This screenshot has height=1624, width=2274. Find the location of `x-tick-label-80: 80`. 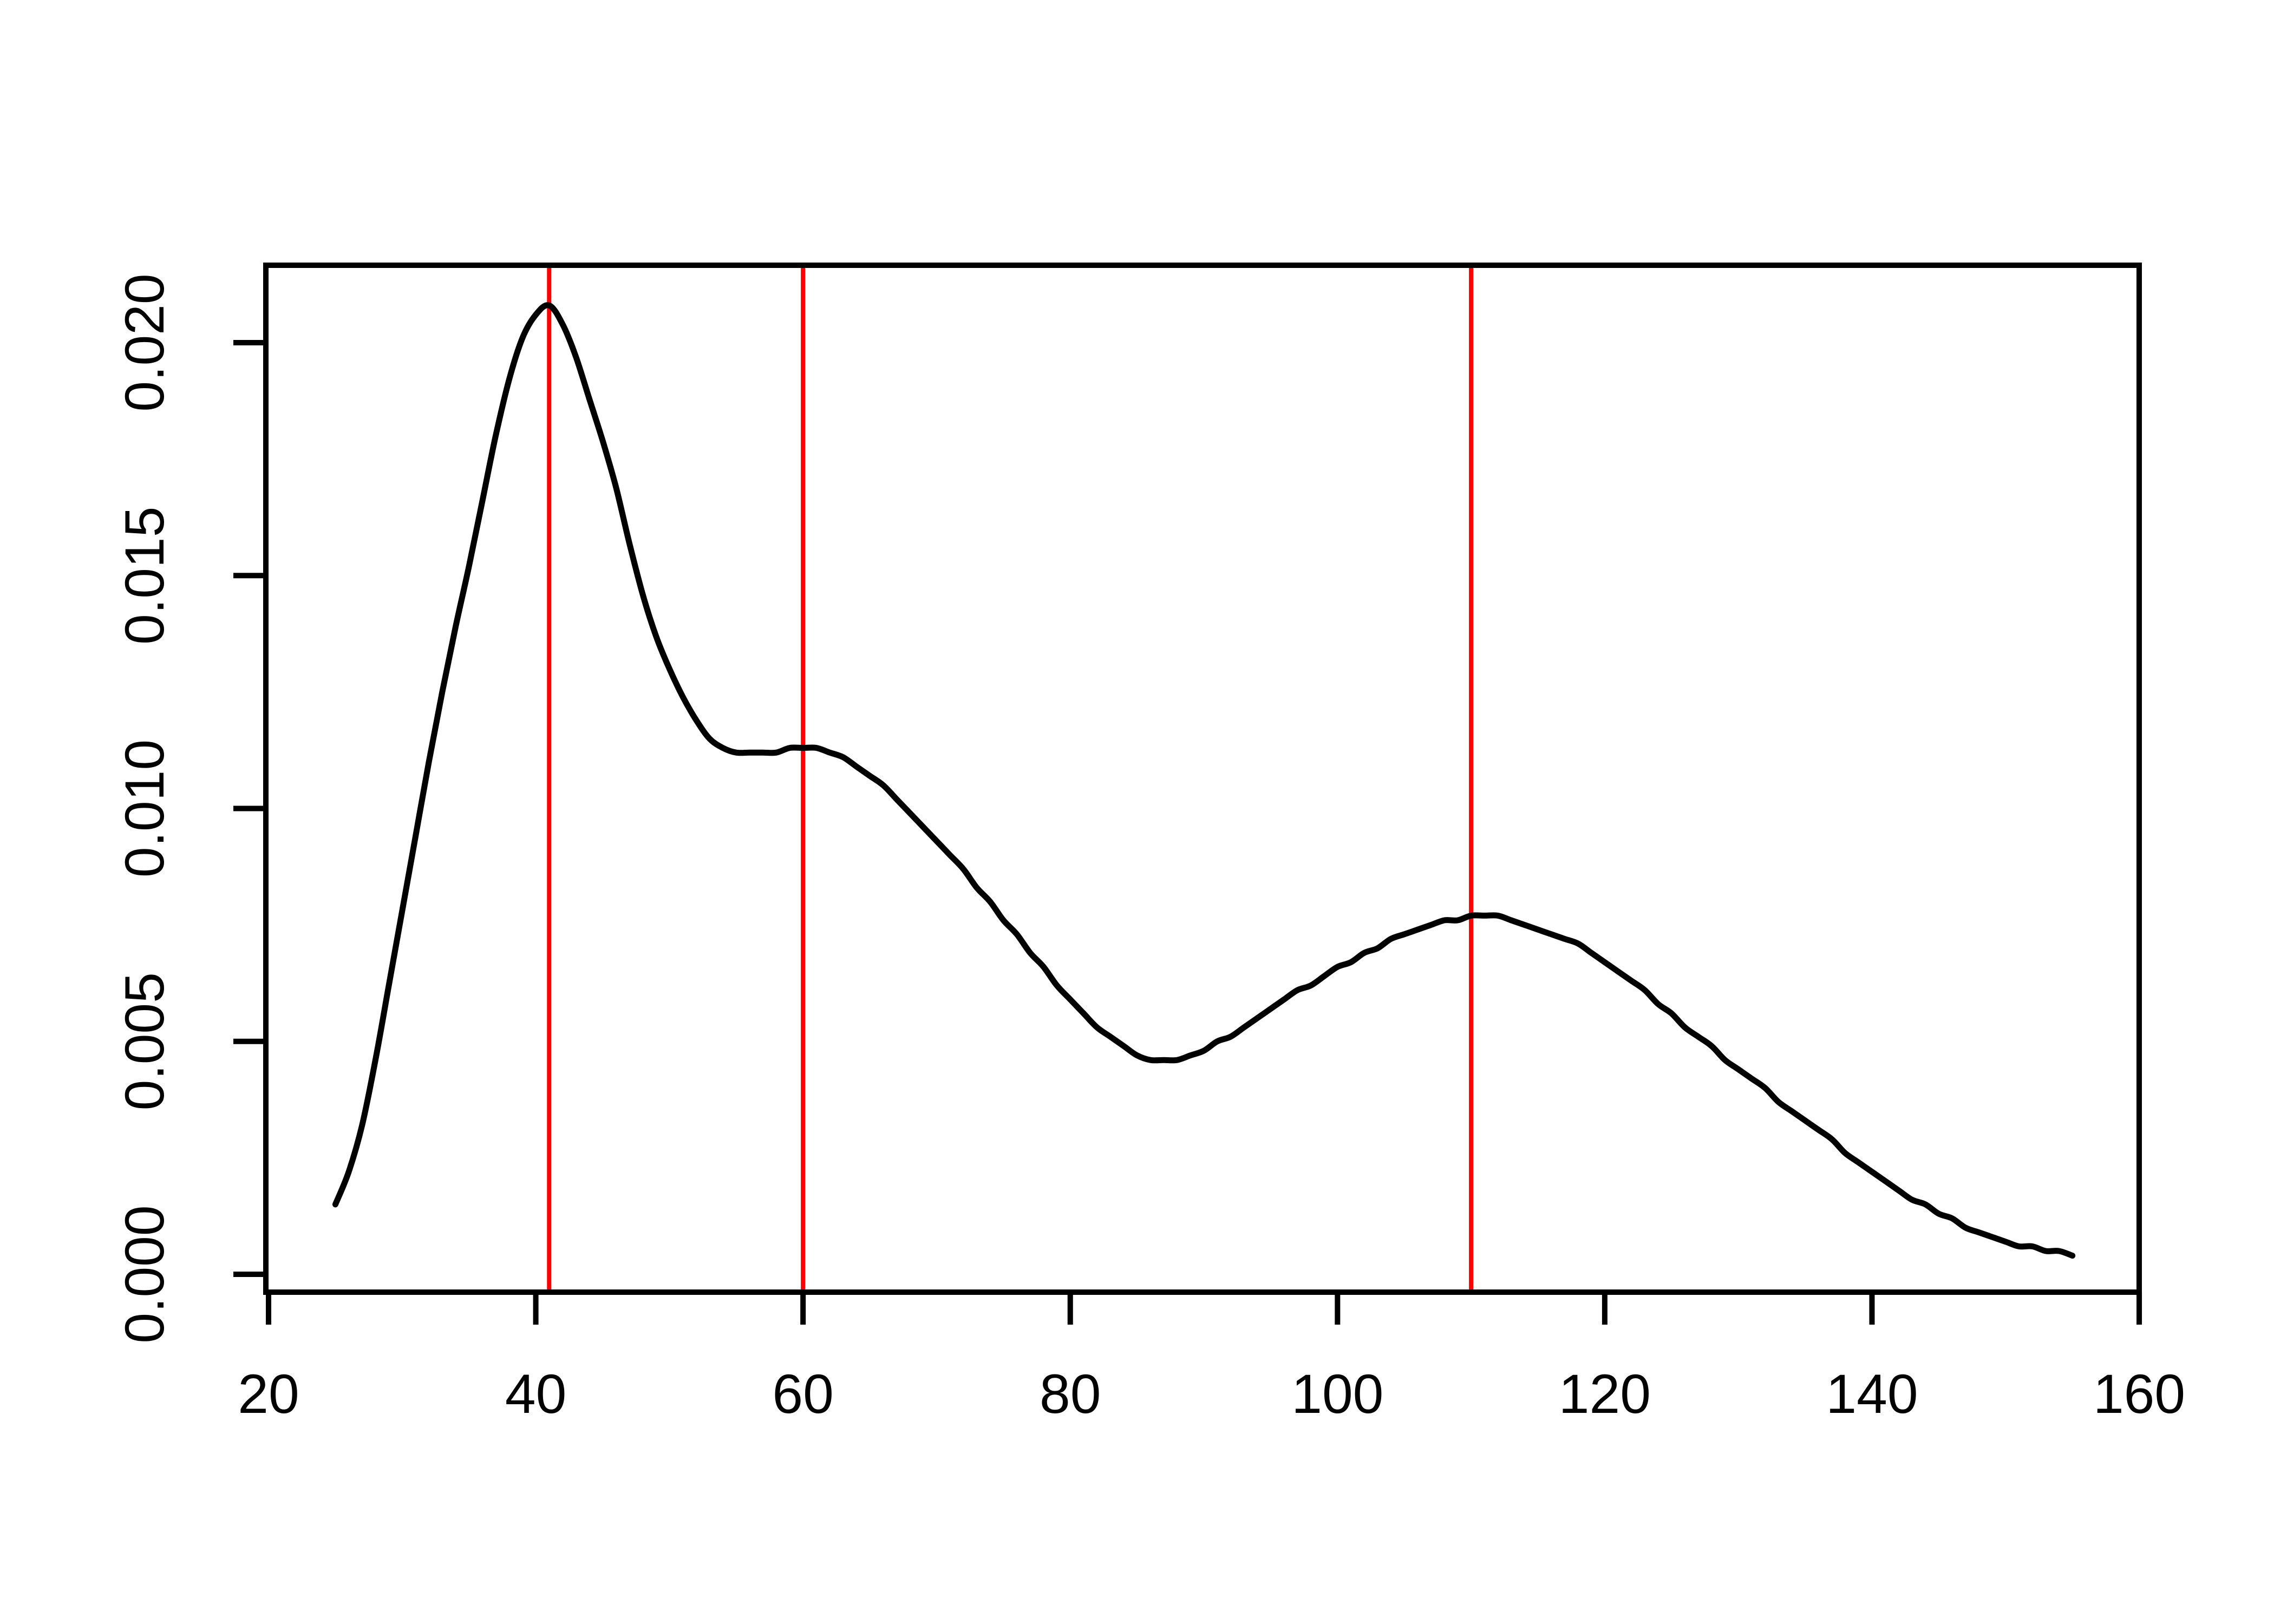

x-tick-label-80: 80 is located at coordinates (1071, 1394).